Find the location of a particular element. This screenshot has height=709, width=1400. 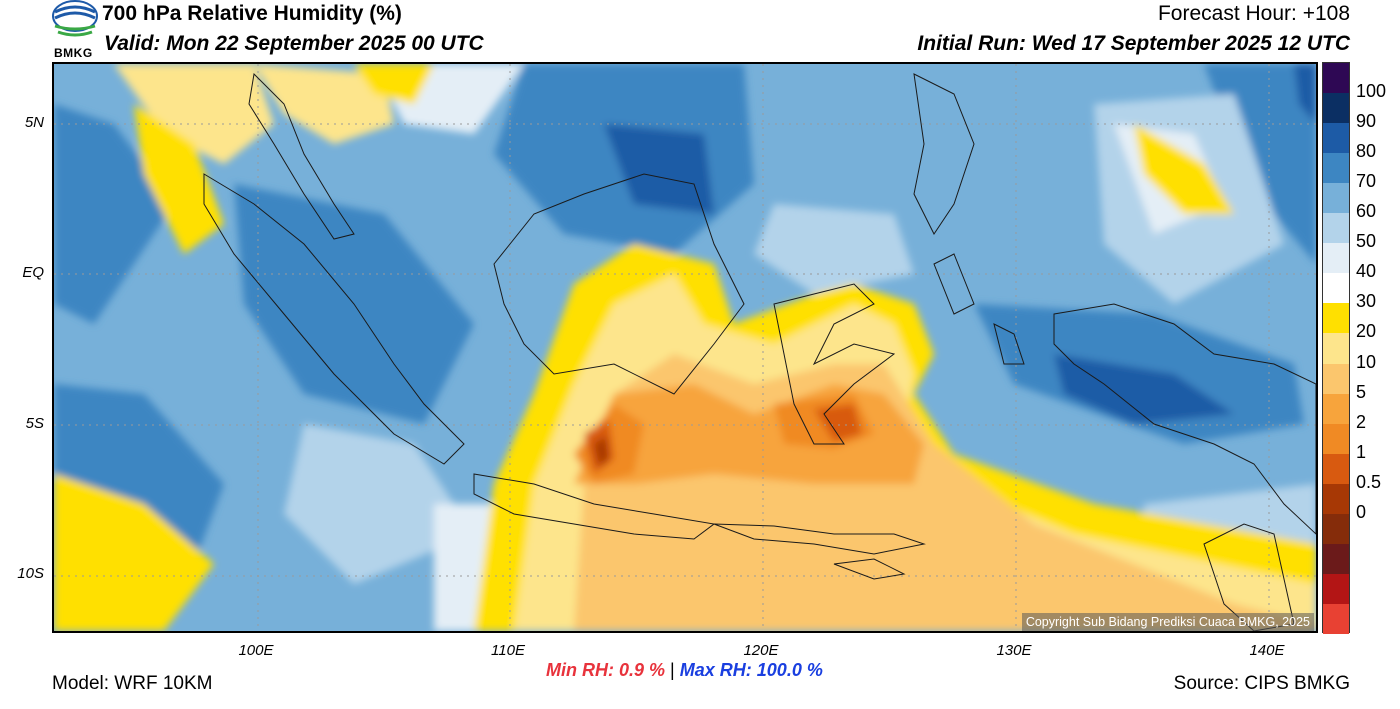

colorbar is located at coordinates (1336, 348).